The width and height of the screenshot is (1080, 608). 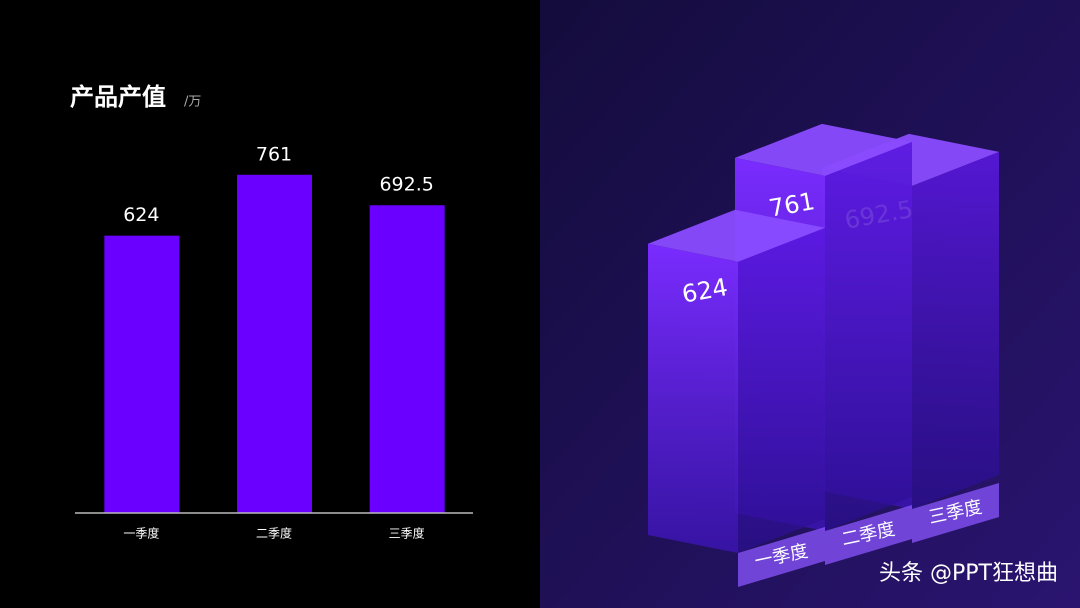 What do you see at coordinates (141, 215) in the screenshot?
I see `value-label: 624` at bounding box center [141, 215].